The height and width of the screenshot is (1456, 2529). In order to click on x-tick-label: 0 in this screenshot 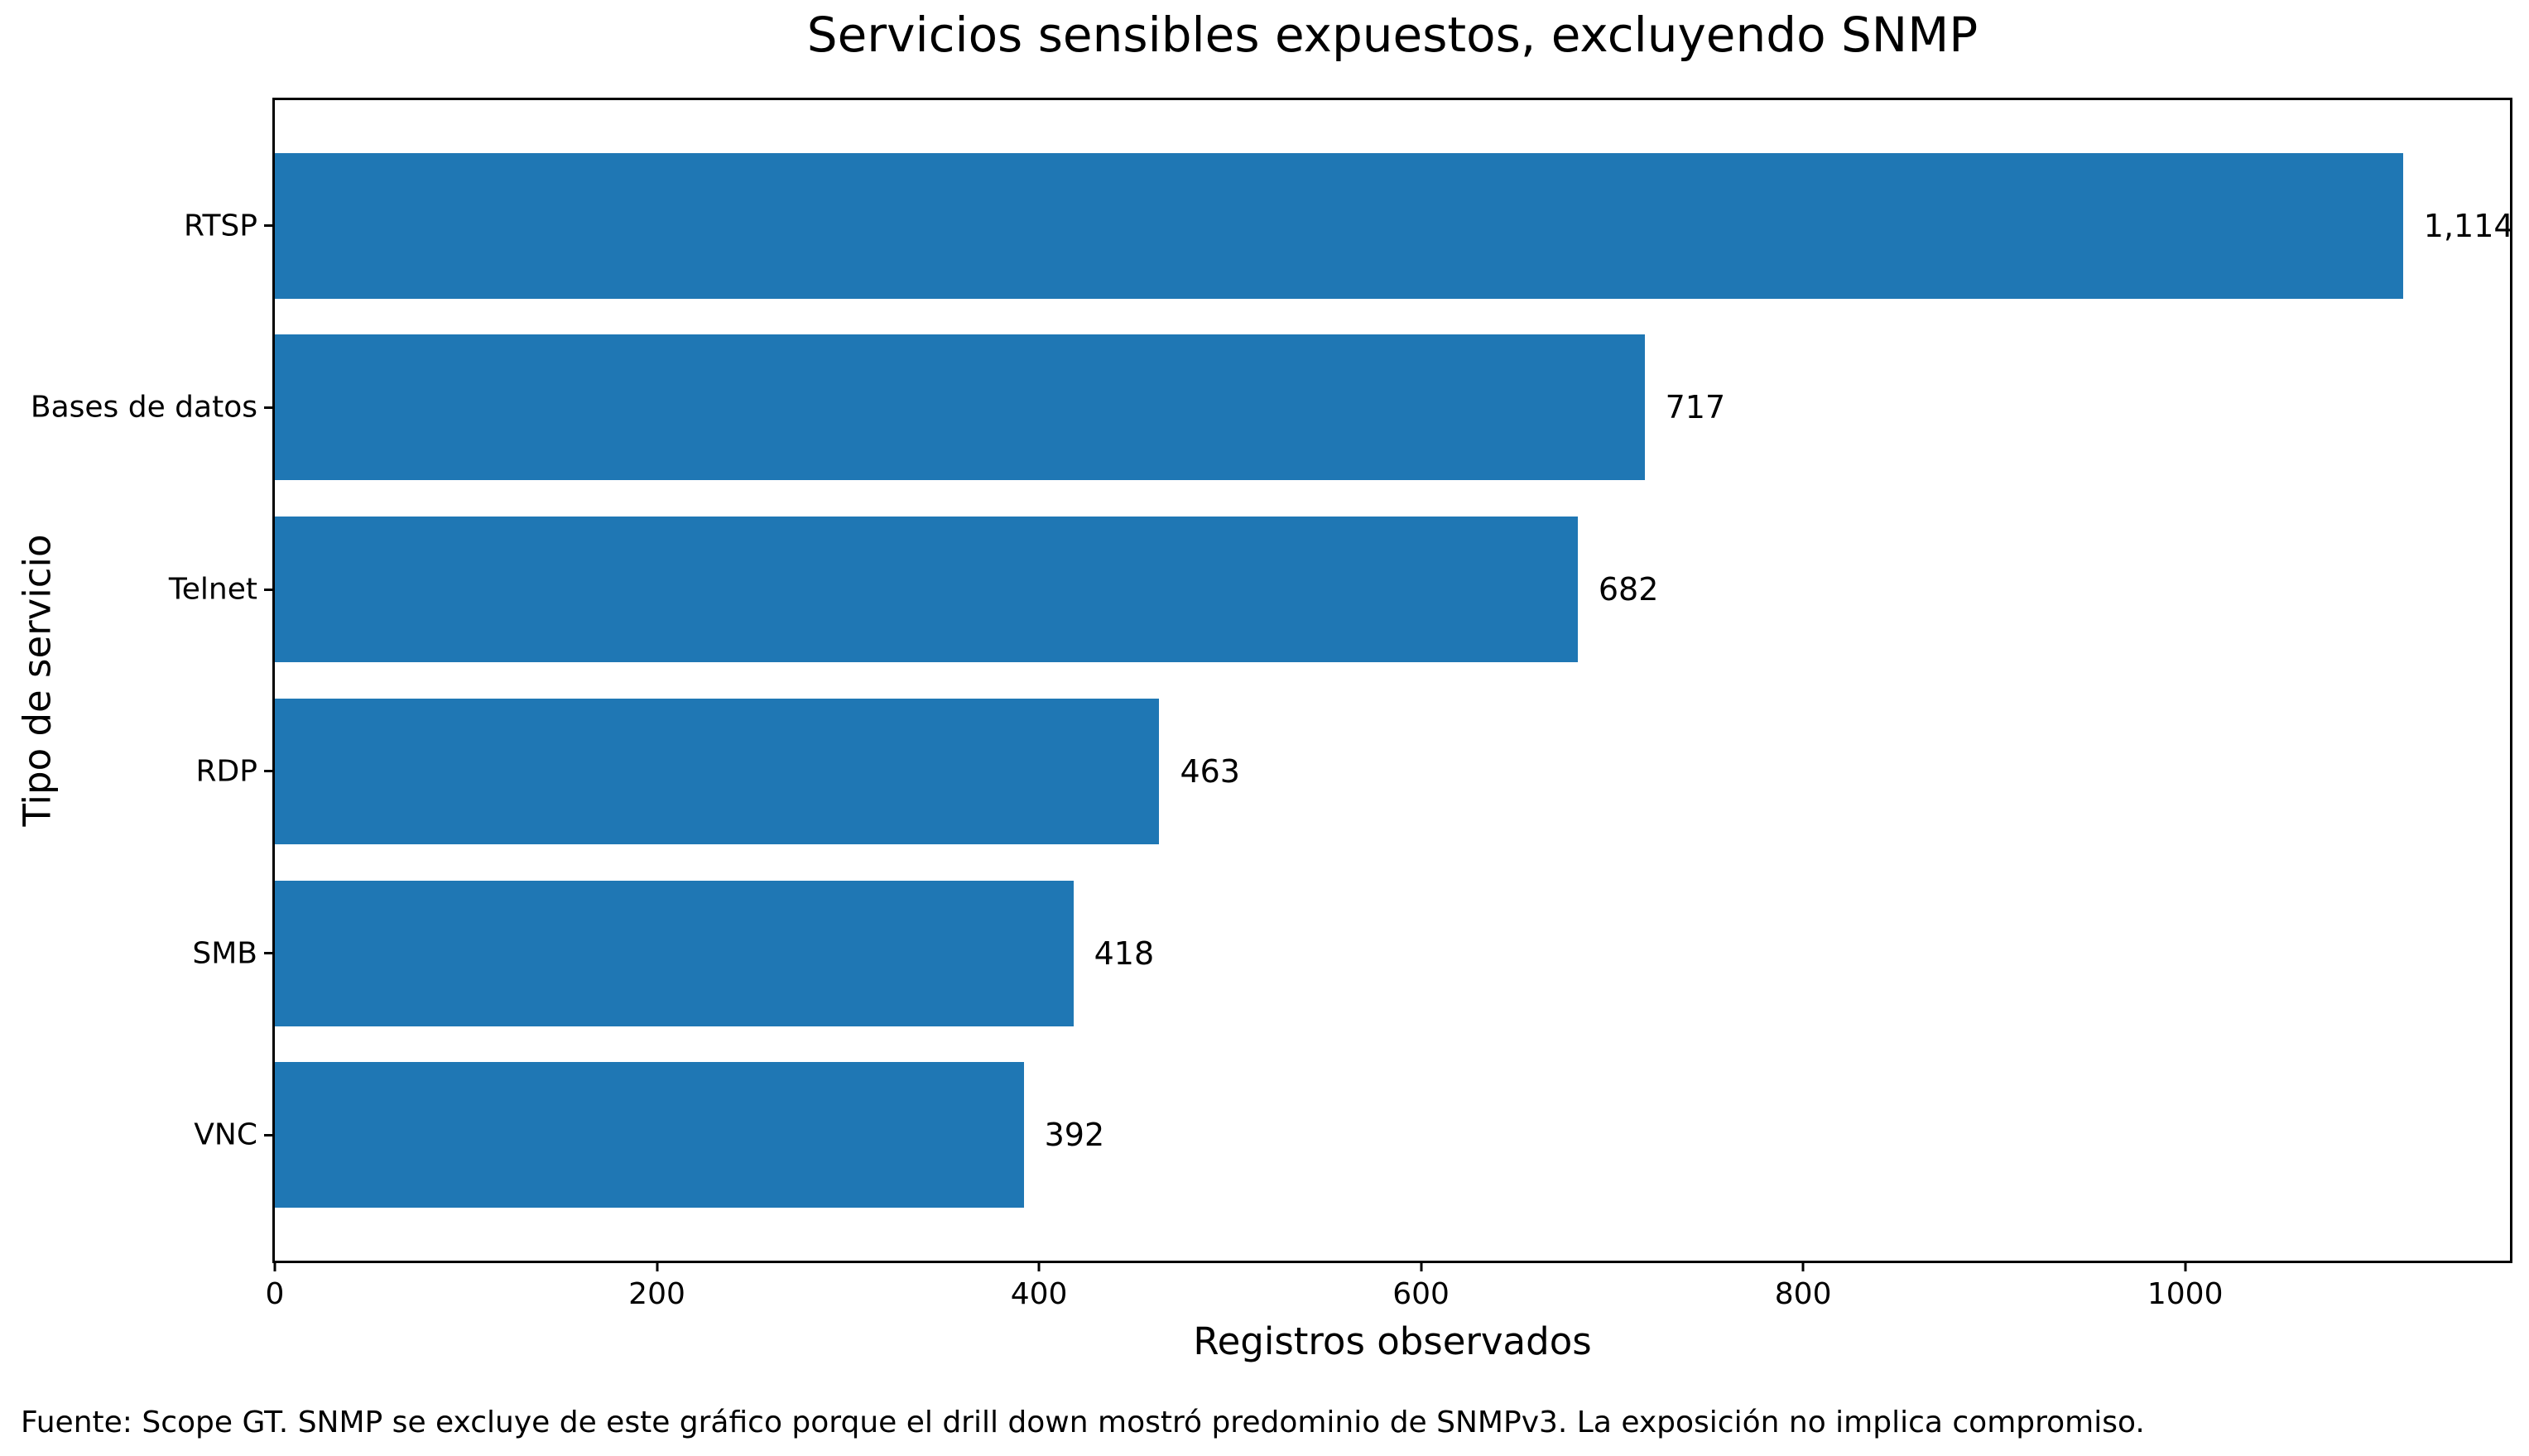, I will do `click(275, 1294)`.